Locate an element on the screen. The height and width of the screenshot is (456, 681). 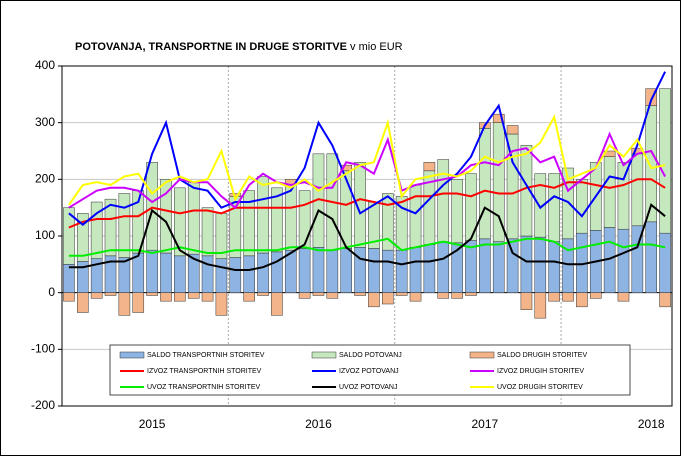
x-tick-label: 2017 is located at coordinates (484, 424).